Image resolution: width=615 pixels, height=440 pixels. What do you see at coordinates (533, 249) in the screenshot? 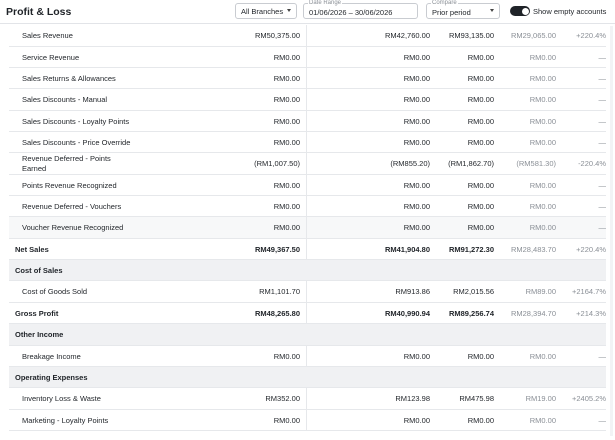
I see `compare-value: RM28,483.70` at bounding box center [533, 249].